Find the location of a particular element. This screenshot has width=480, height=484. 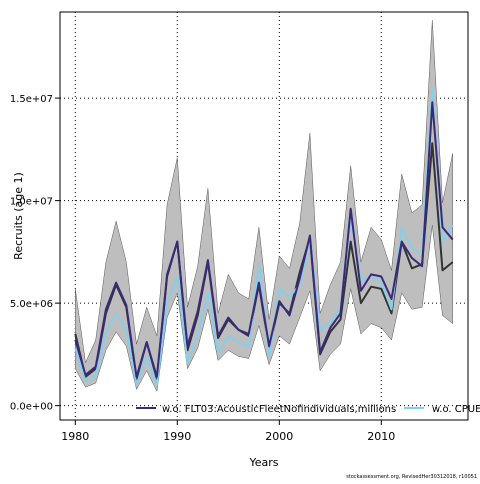

y-tick-label-3: 1.5e+07 is located at coordinates (31, 99).